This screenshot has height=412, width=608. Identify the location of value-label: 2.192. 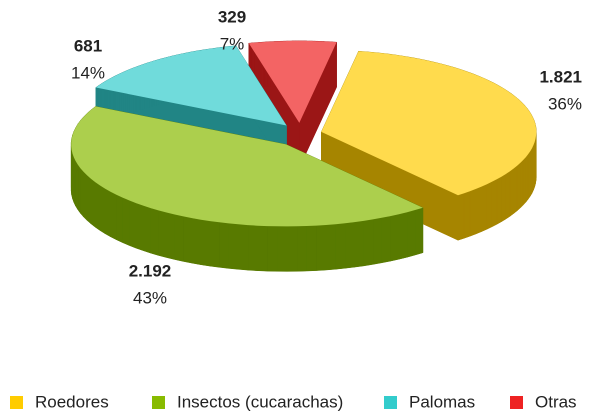
(150, 270).